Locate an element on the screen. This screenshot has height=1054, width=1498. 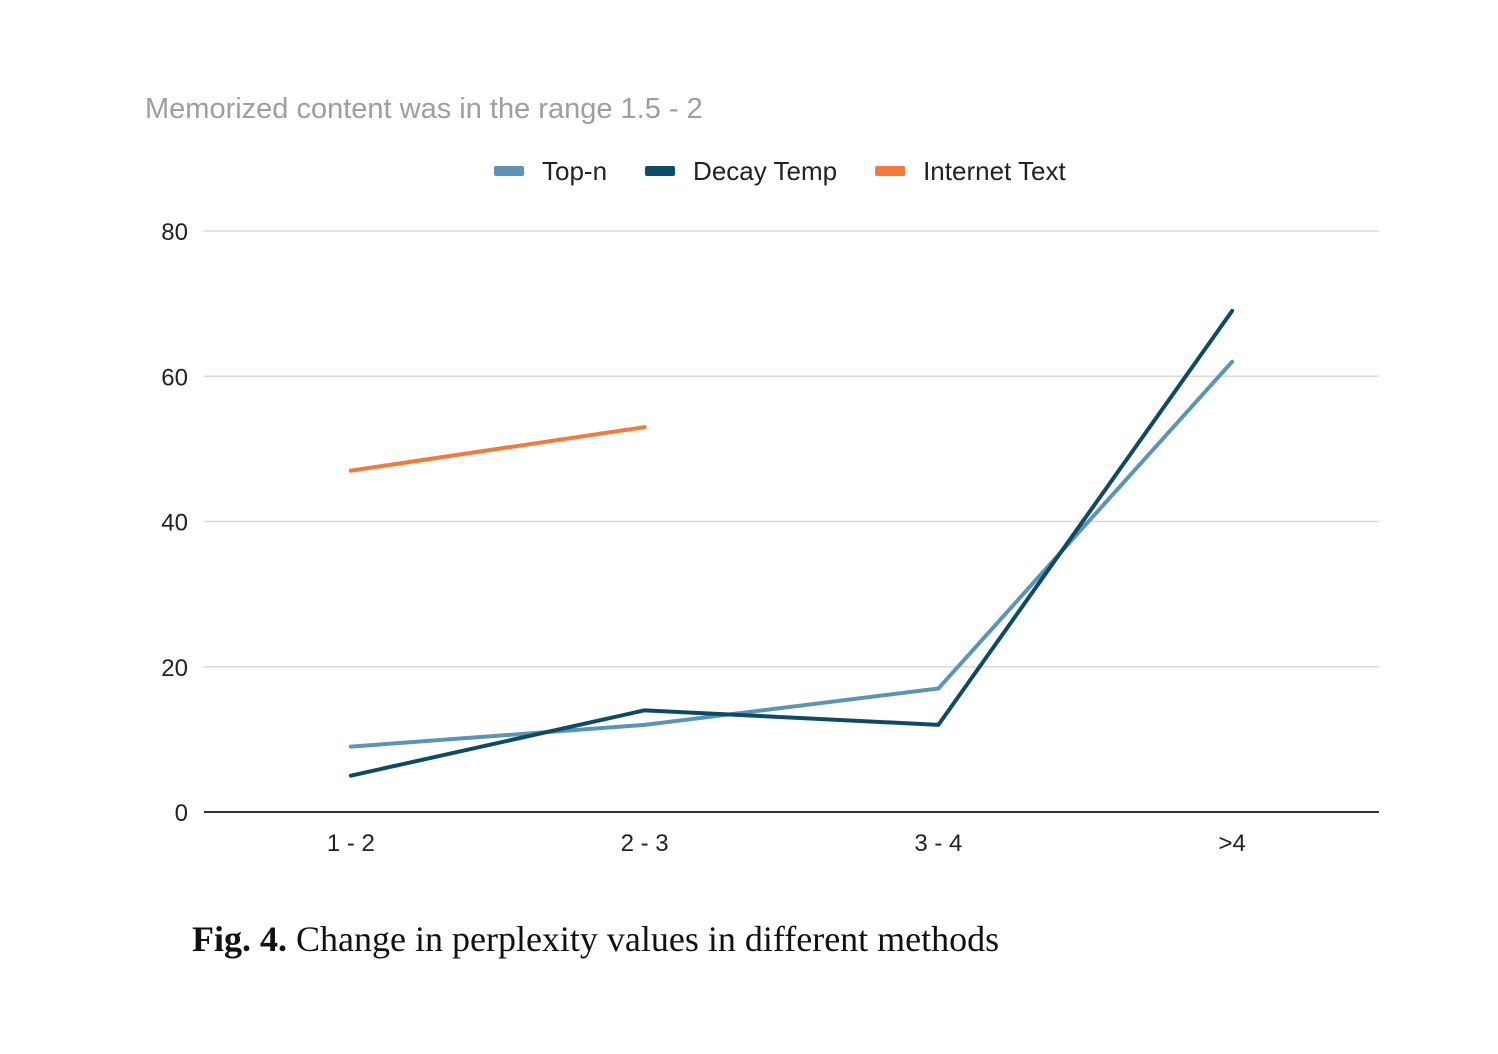
y-tick-label-1: 20 is located at coordinates (174, 668).